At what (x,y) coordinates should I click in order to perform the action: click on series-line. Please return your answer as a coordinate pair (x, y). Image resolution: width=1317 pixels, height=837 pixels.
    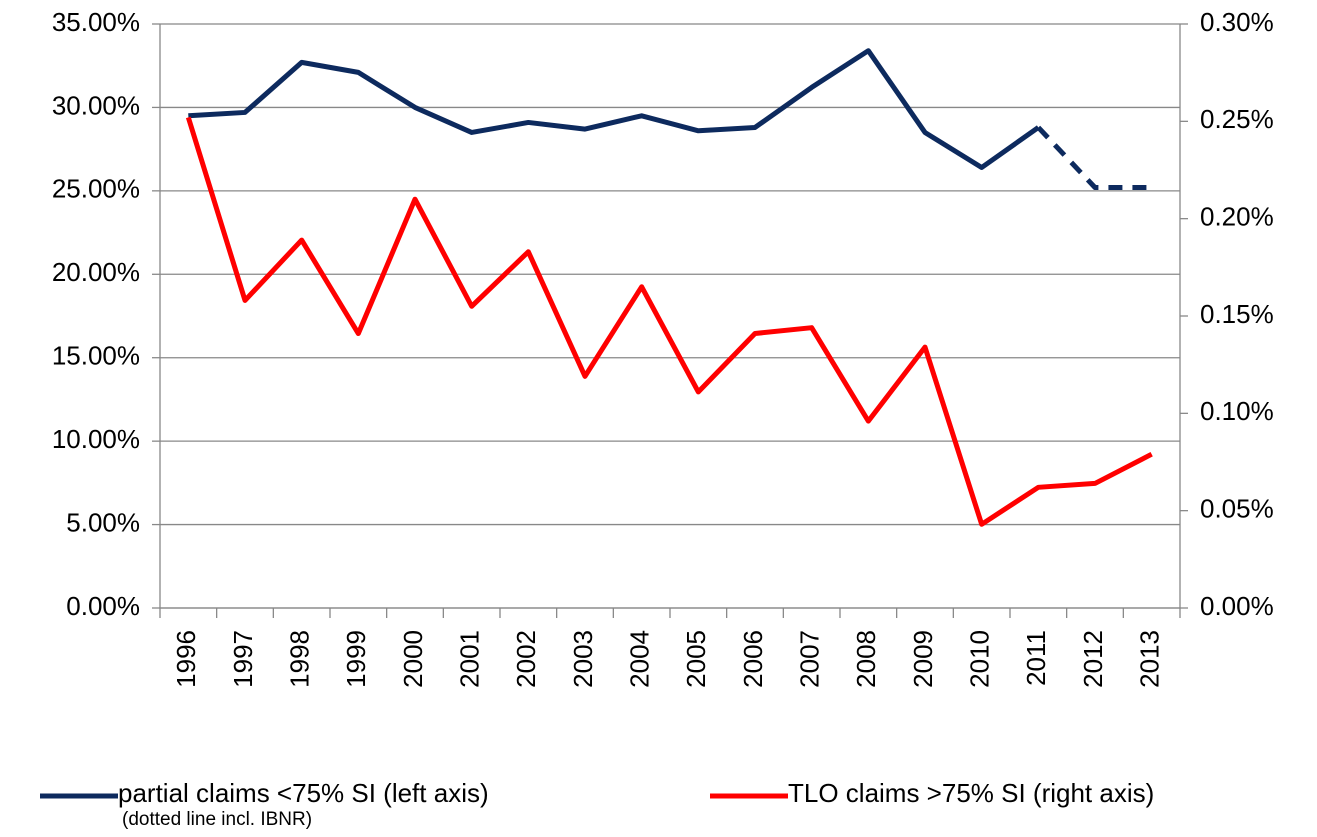
    Looking at the image, I should click on (614, 109).